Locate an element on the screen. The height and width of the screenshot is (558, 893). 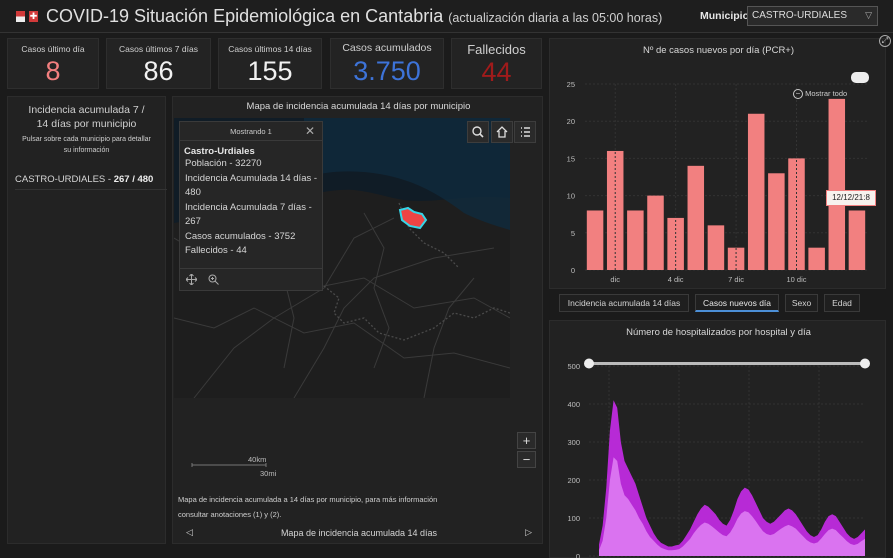
tab-0: Incidencia acumulada 14 días is located at coordinates (624, 303).